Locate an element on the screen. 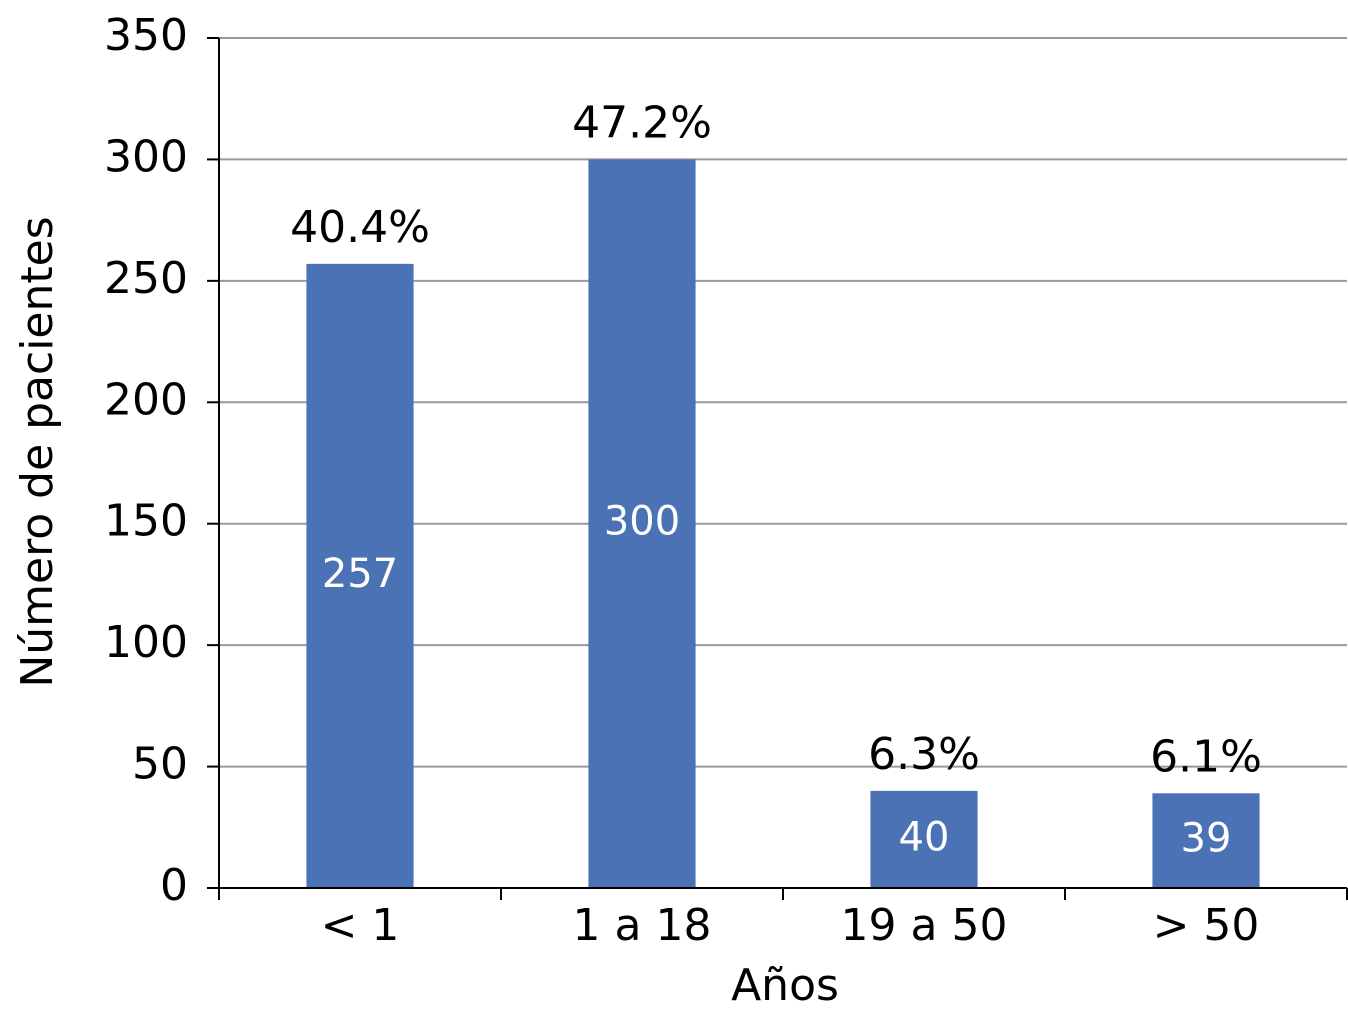  y-tick-label: 100 is located at coordinates (146, 642).